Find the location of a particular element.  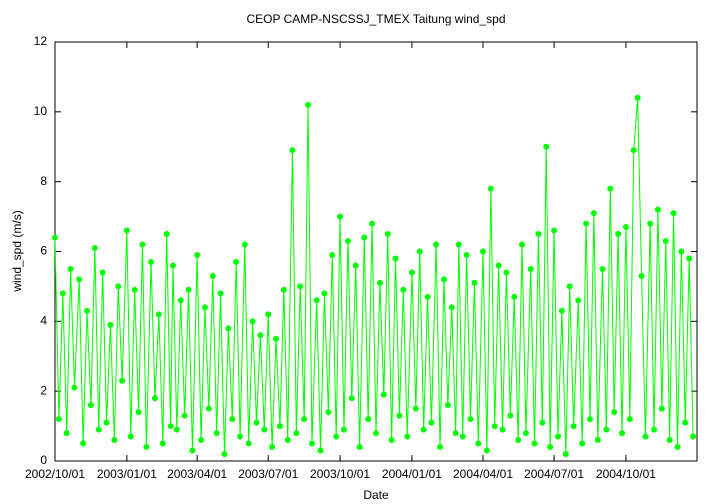

x-tick-label: 2004/04/01 is located at coordinates (483, 474).